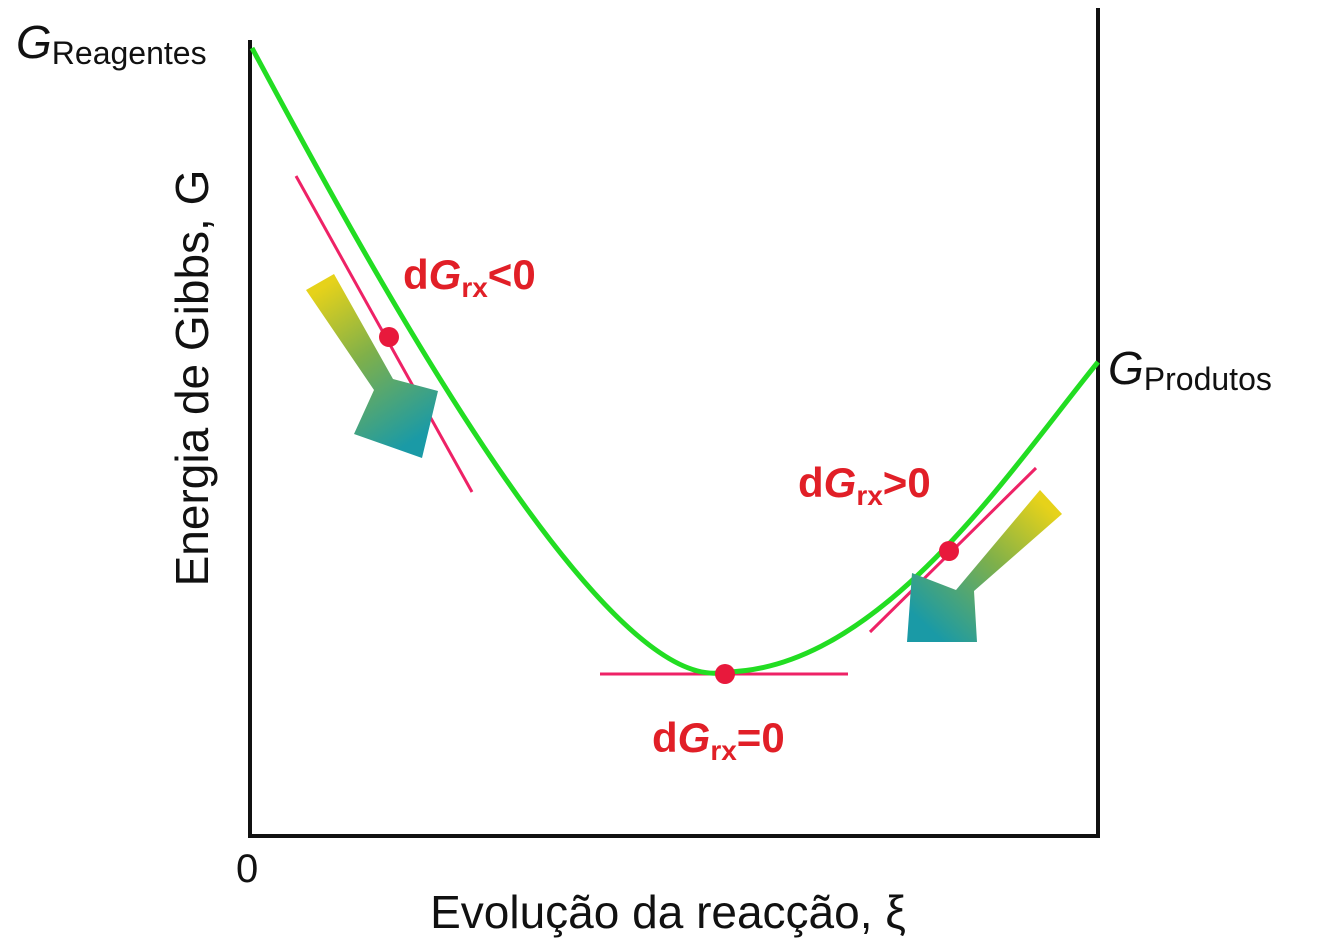  Describe the element at coordinates (192, 378) in the screenshot. I see `y-axis-title: Energia de Gibbs, G` at that location.